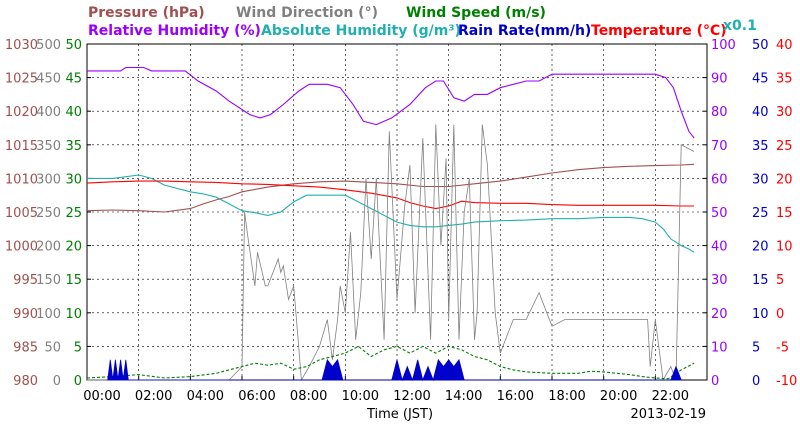  I want to click on series-wind-speed, so click(390, 362).